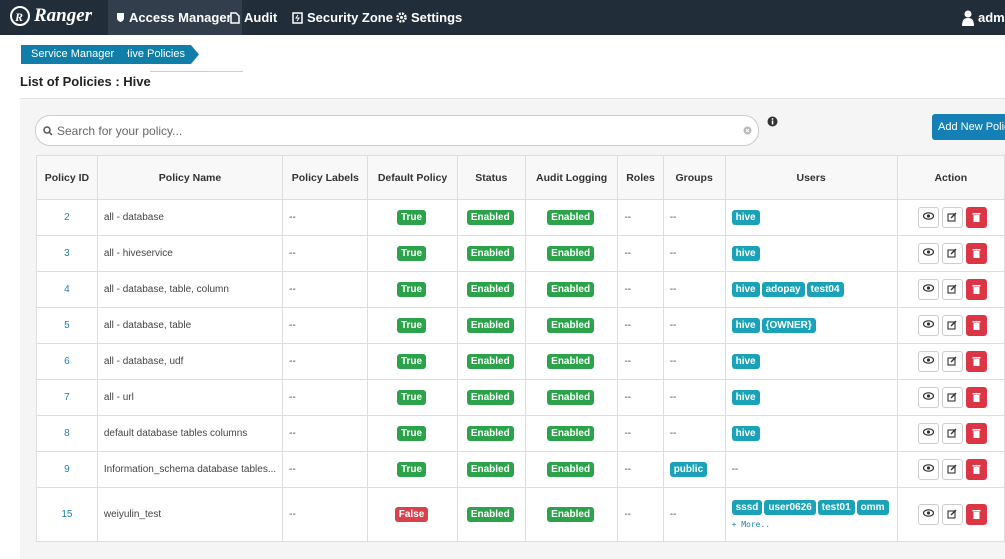 The height and width of the screenshot is (559, 1005). What do you see at coordinates (811, 289) in the screenshot?
I see `user-list: hive adopay test04` at bounding box center [811, 289].